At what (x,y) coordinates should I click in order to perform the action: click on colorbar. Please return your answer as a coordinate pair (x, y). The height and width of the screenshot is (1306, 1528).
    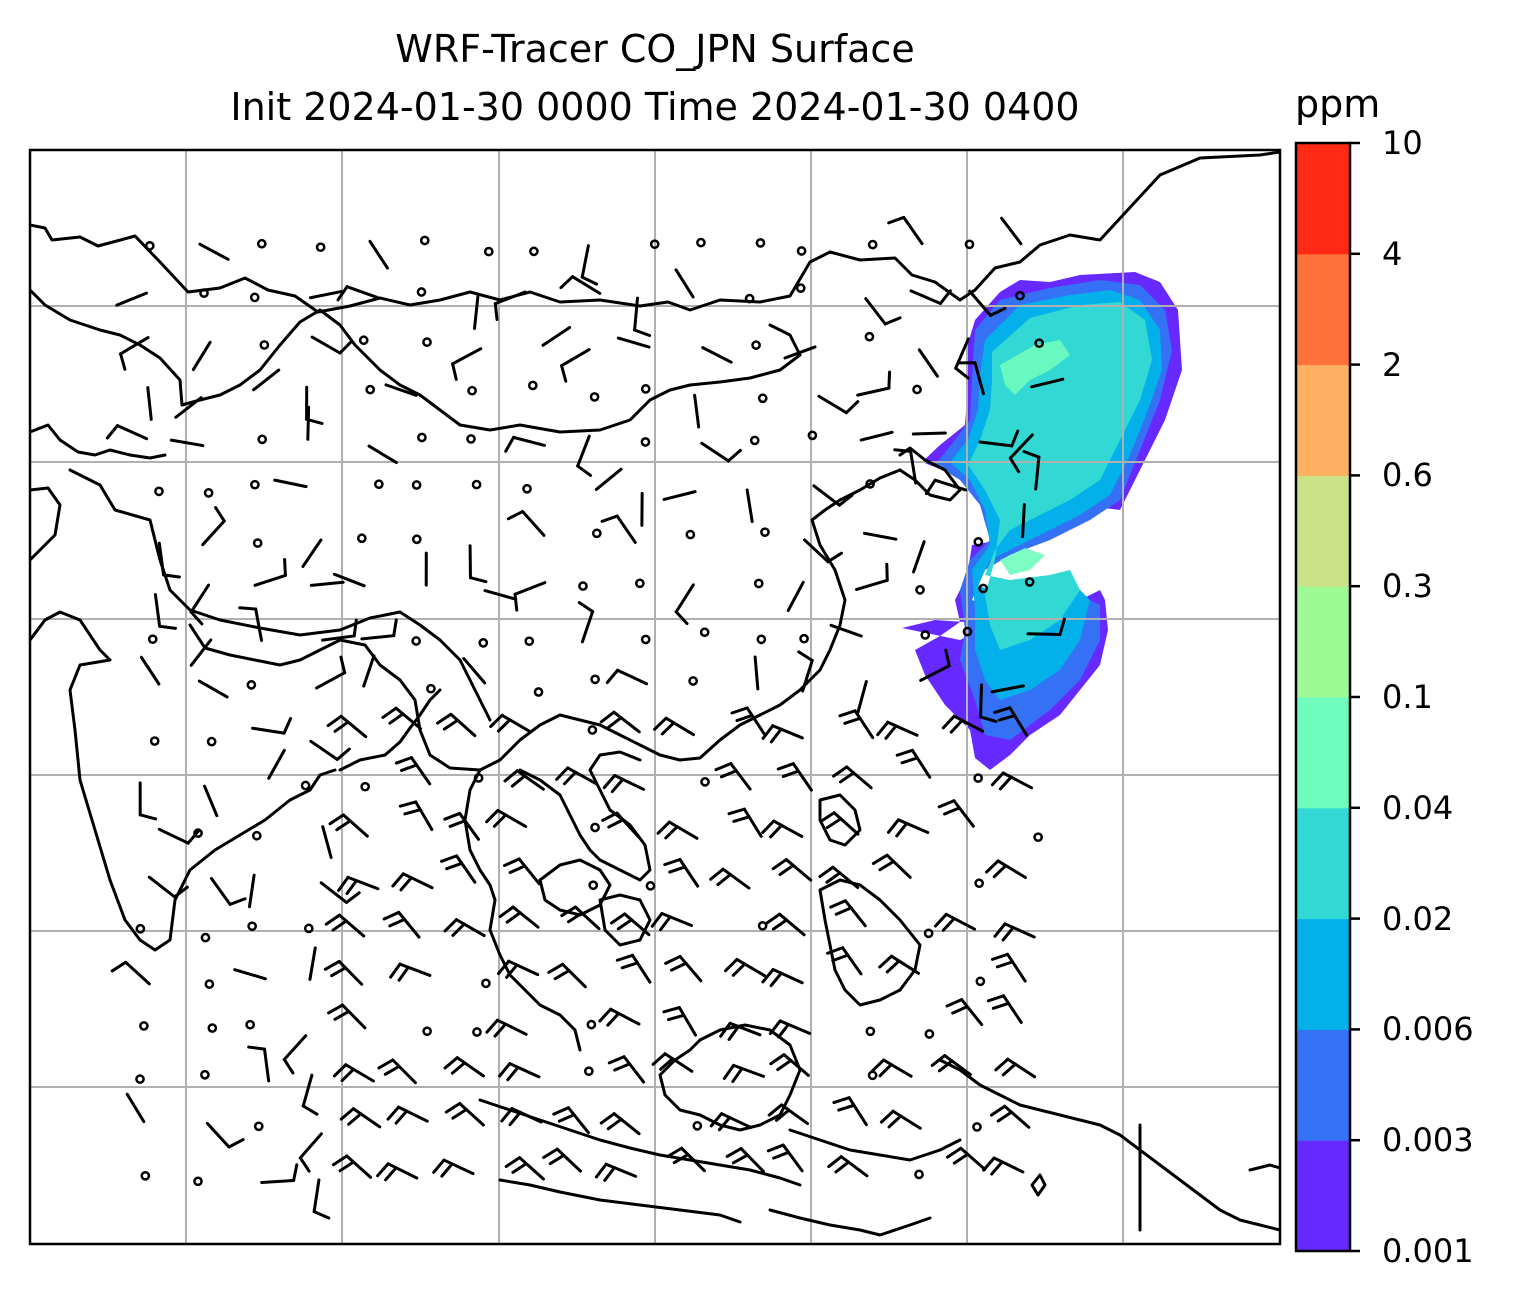
    Looking at the image, I should click on (1327, 697).